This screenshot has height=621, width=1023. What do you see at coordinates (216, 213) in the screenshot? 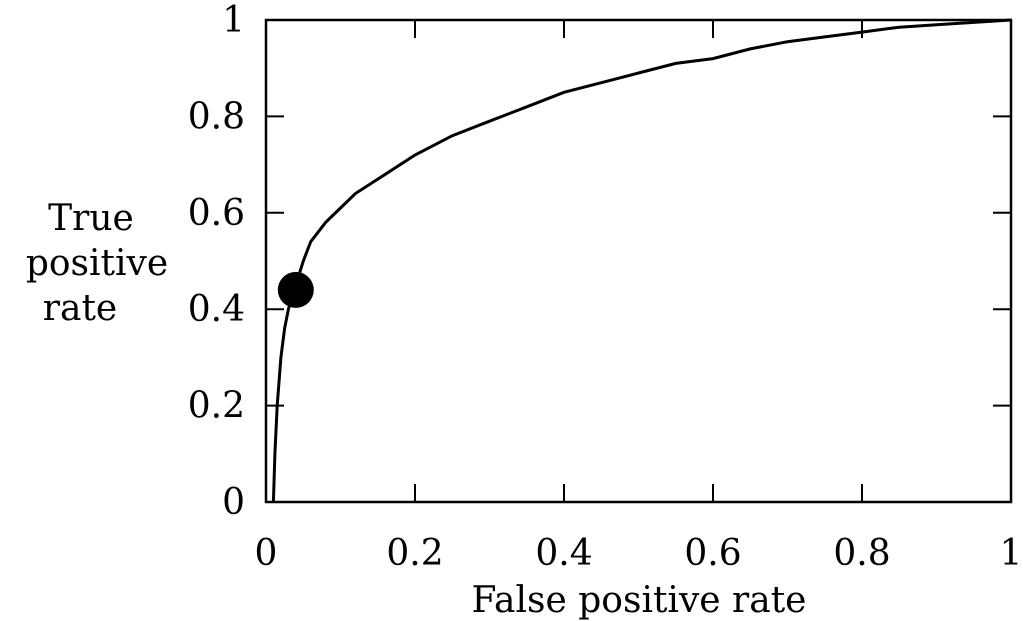
I see `y-tick-label: 0.6` at bounding box center [216, 213].